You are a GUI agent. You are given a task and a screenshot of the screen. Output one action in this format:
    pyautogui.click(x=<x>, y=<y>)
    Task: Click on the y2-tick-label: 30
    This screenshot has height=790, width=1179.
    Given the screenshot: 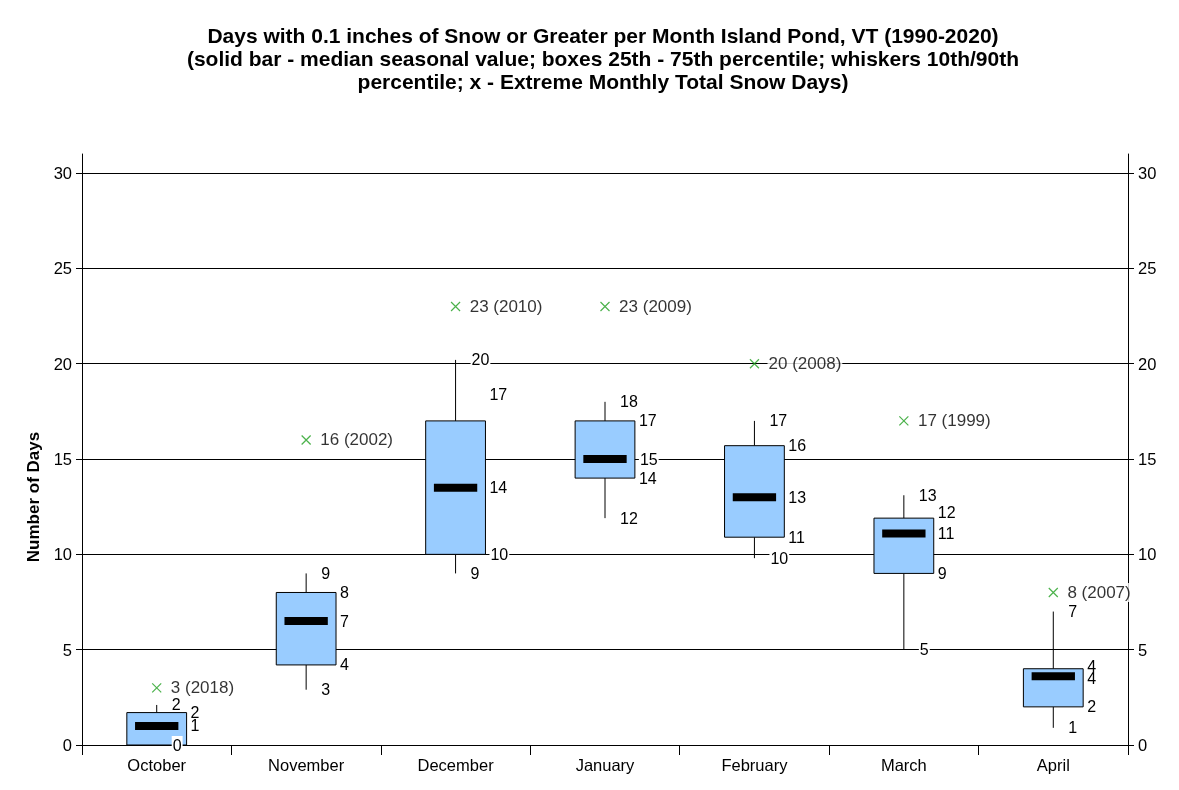 What is the action you would take?
    pyautogui.click(x=1147, y=173)
    